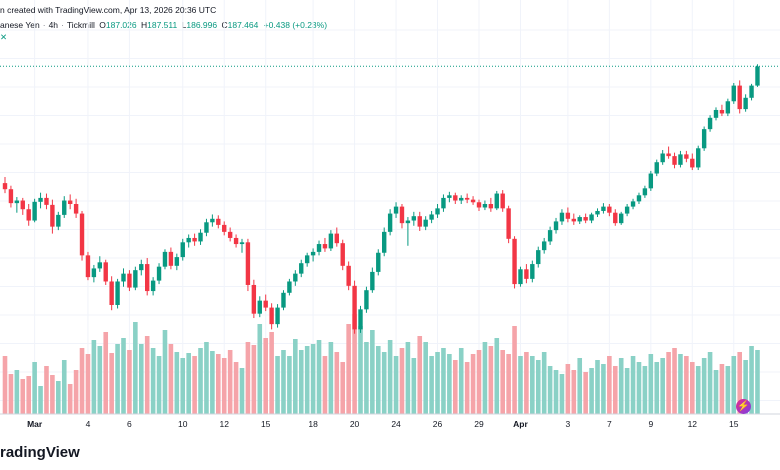 This screenshot has height=470, width=780. Describe the element at coordinates (693, 424) in the screenshot. I see `time-axis-tick-label: 12` at that location.